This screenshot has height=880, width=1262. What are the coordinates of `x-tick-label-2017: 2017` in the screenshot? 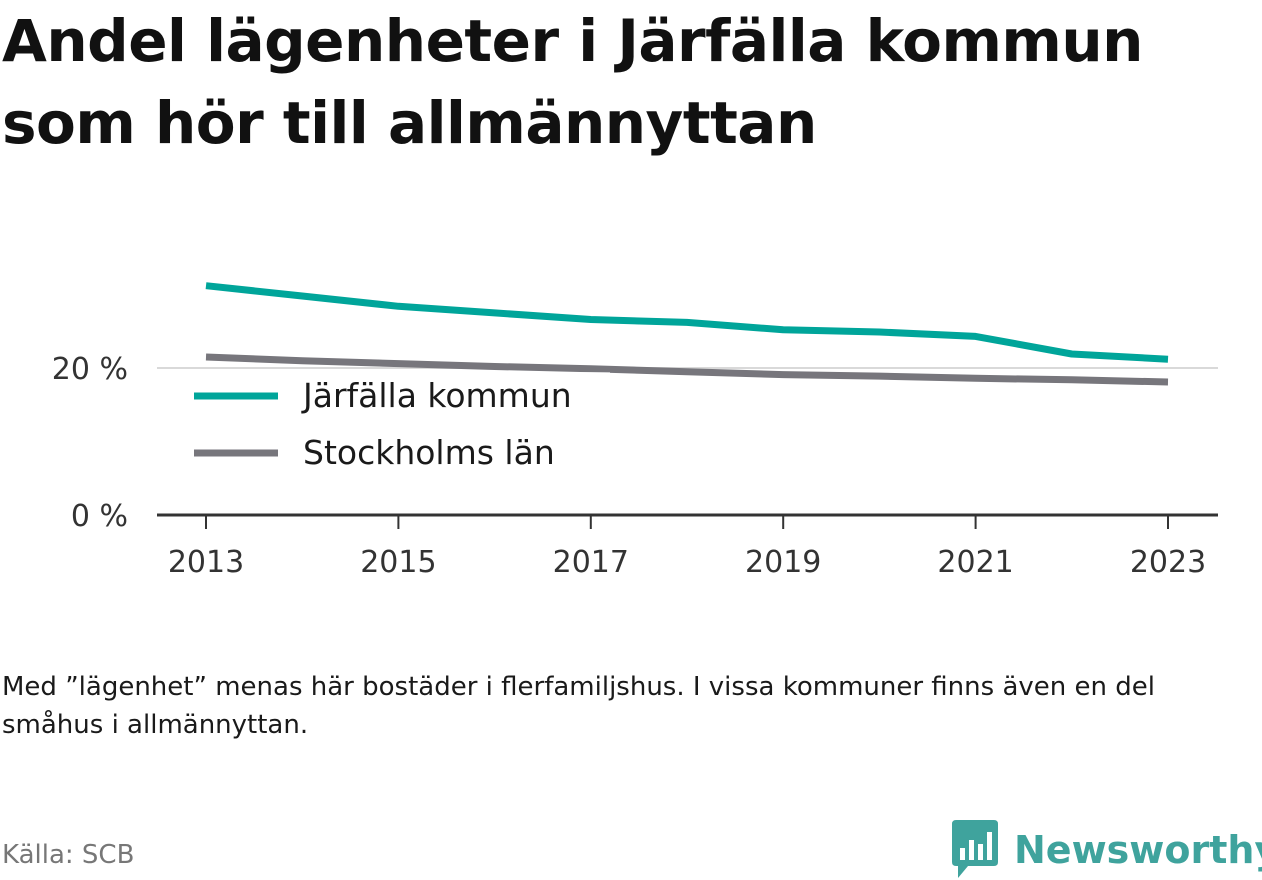 It's located at (591, 562).